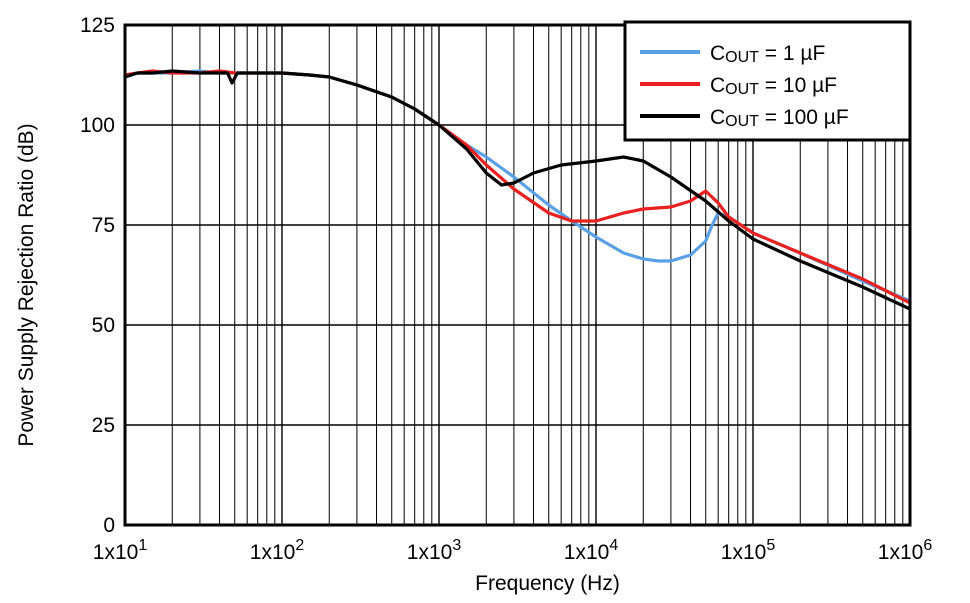  Describe the element at coordinates (97, 275) in the screenshot. I see `y-tick-labels: 0 25 50 75 100 125` at that location.